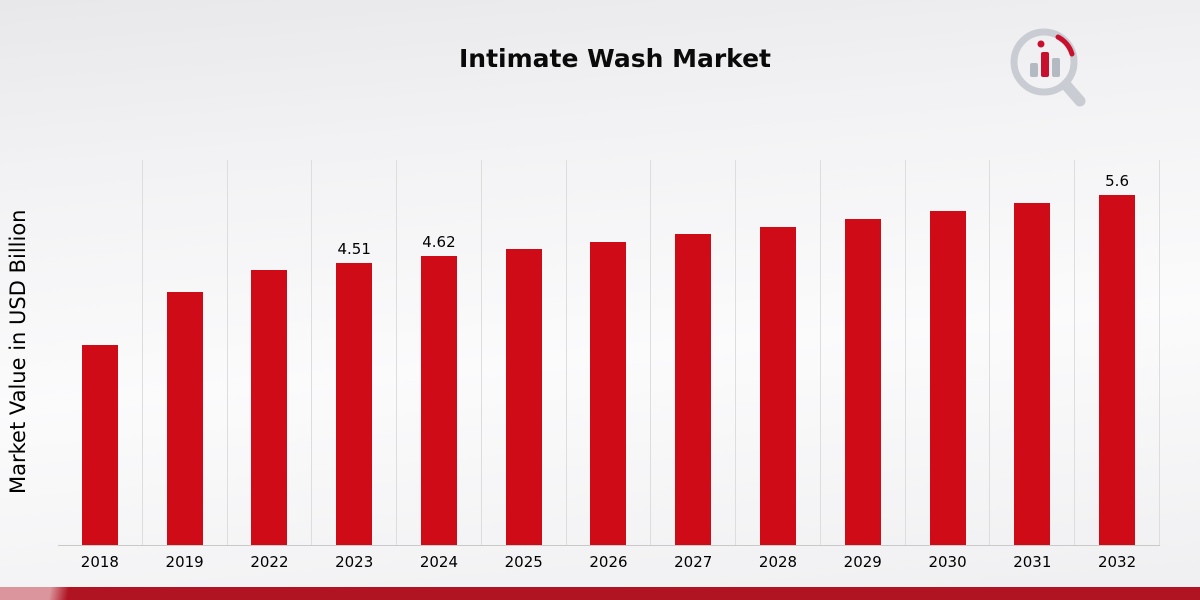 This screenshot has height=600, width=1200. Describe the element at coordinates (1032, 374) in the screenshot. I see `bar-2031` at that location.